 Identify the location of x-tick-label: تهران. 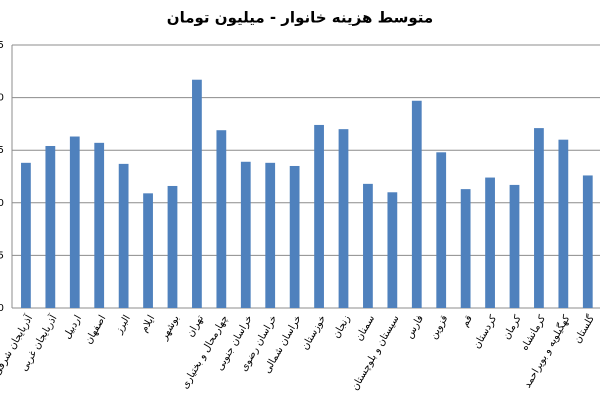
(195, 326).